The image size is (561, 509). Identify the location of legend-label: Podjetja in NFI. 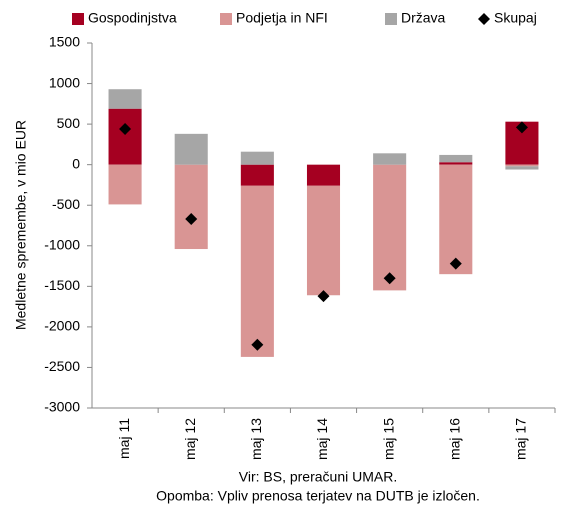
(282, 18).